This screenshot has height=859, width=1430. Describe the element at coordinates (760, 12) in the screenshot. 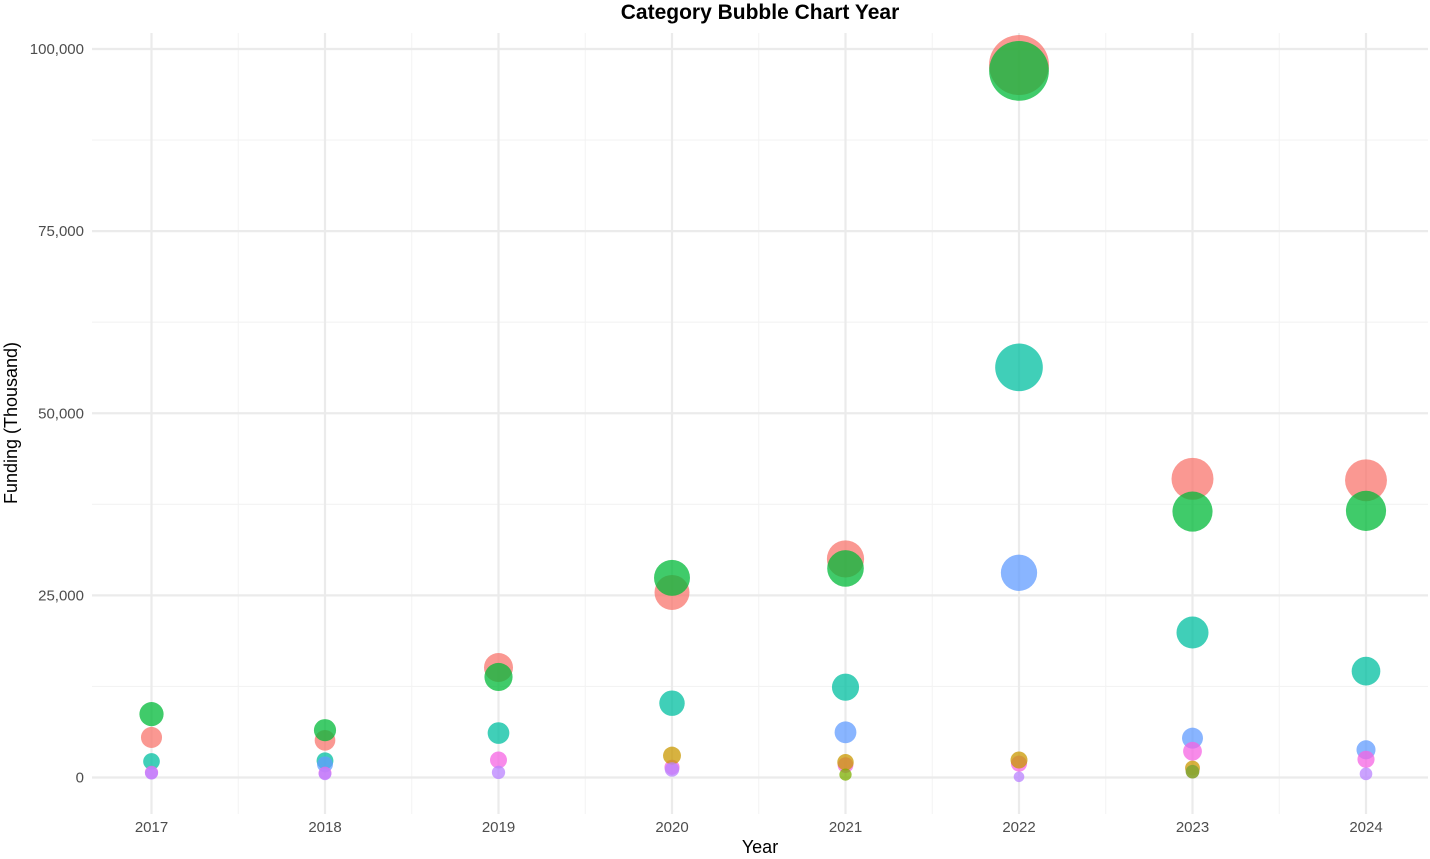

I see `chart-title: Category Bubble Chart Year` at that location.